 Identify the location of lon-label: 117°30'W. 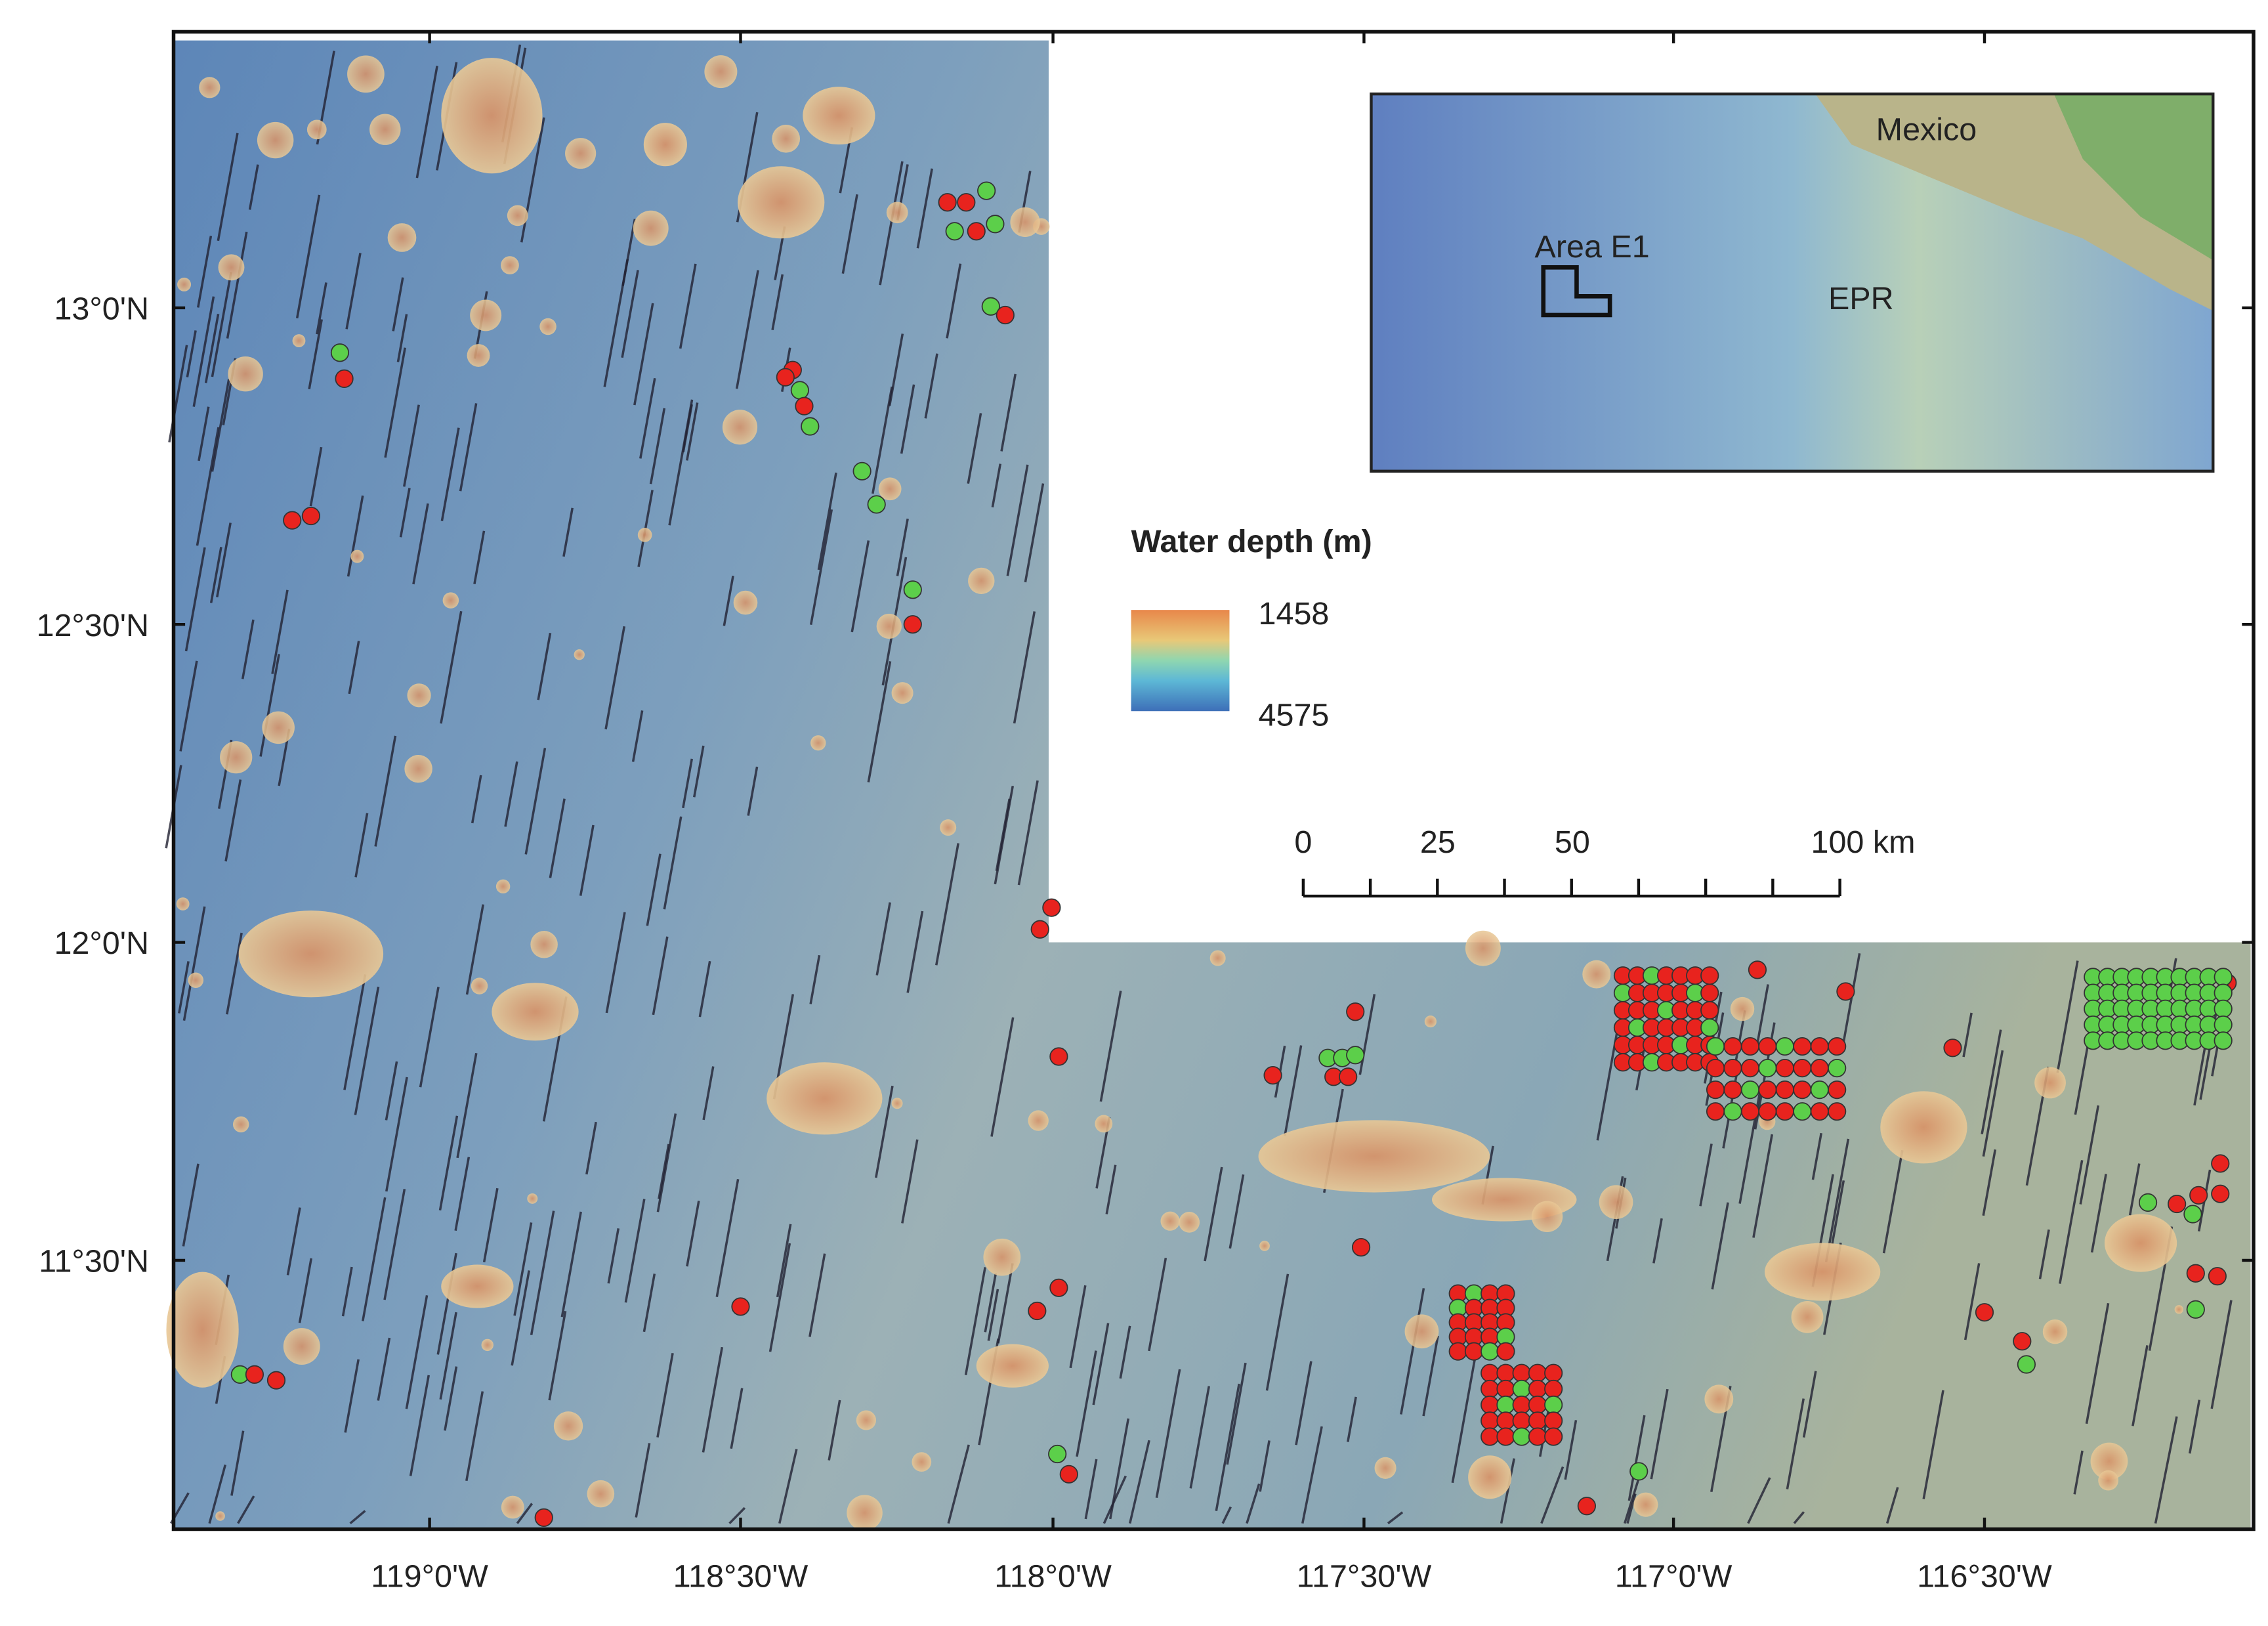
(1364, 1576).